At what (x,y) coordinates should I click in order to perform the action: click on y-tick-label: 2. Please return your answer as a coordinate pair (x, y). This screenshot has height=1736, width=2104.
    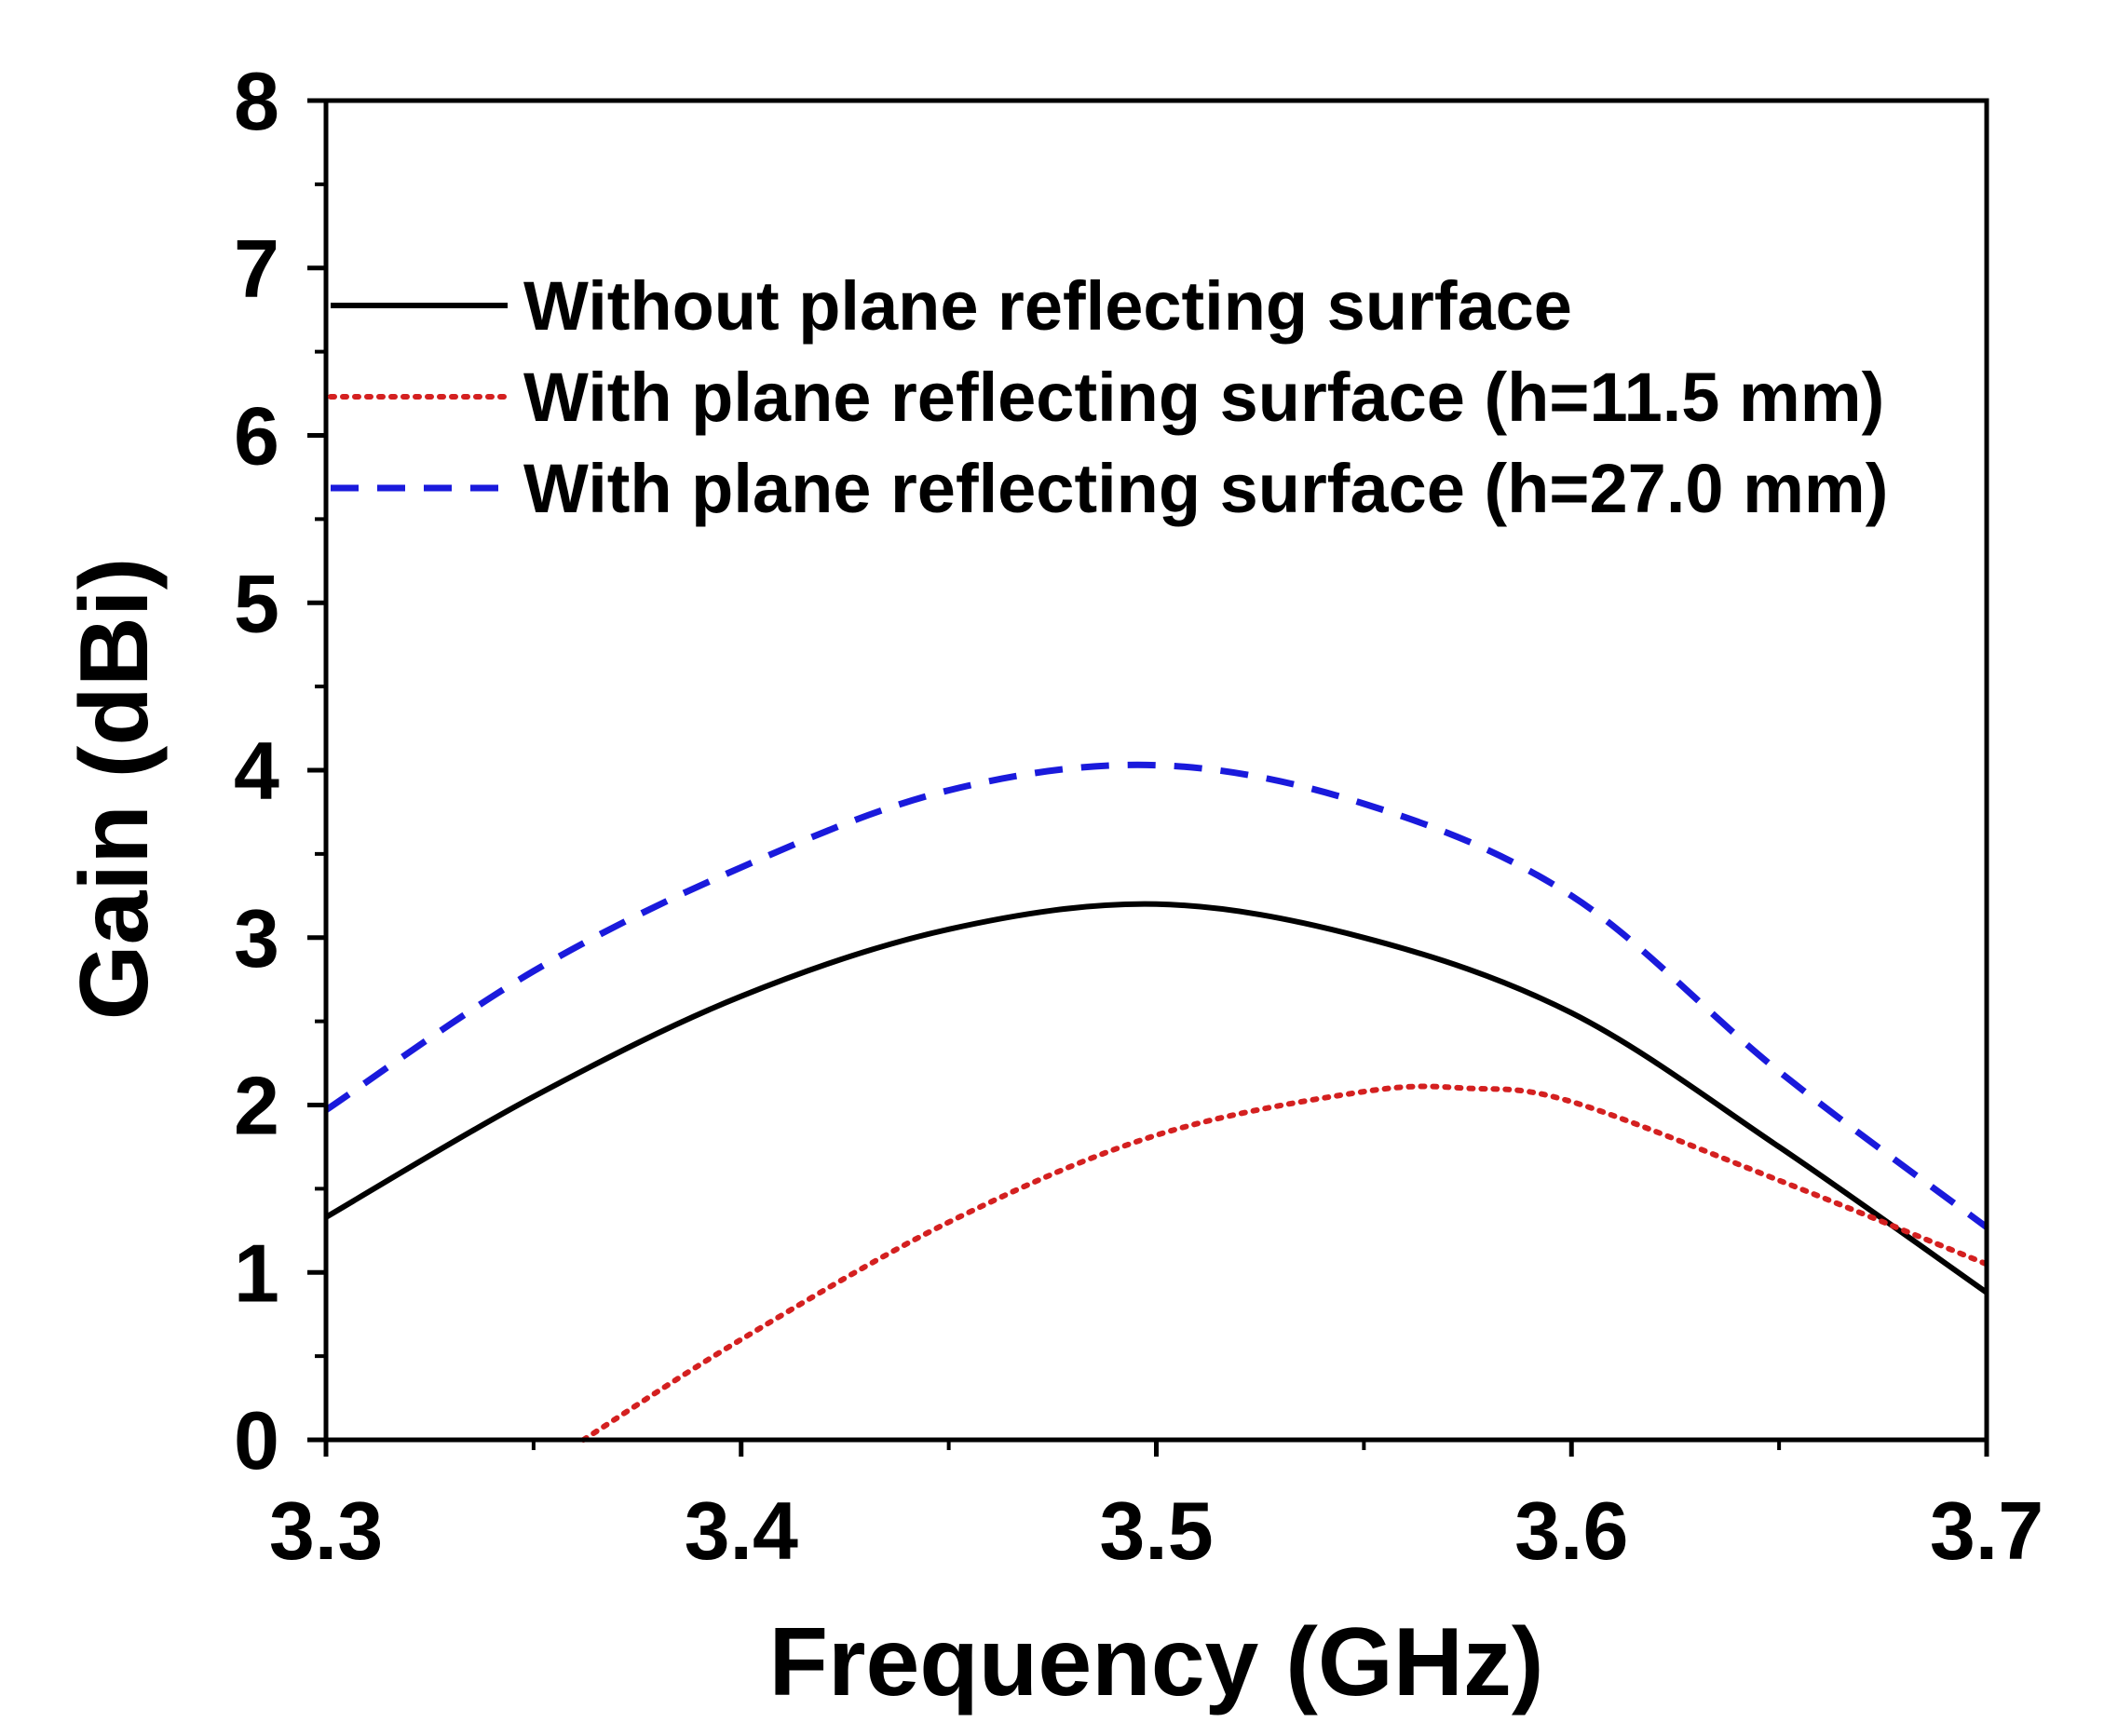
    Looking at the image, I should click on (257, 1106).